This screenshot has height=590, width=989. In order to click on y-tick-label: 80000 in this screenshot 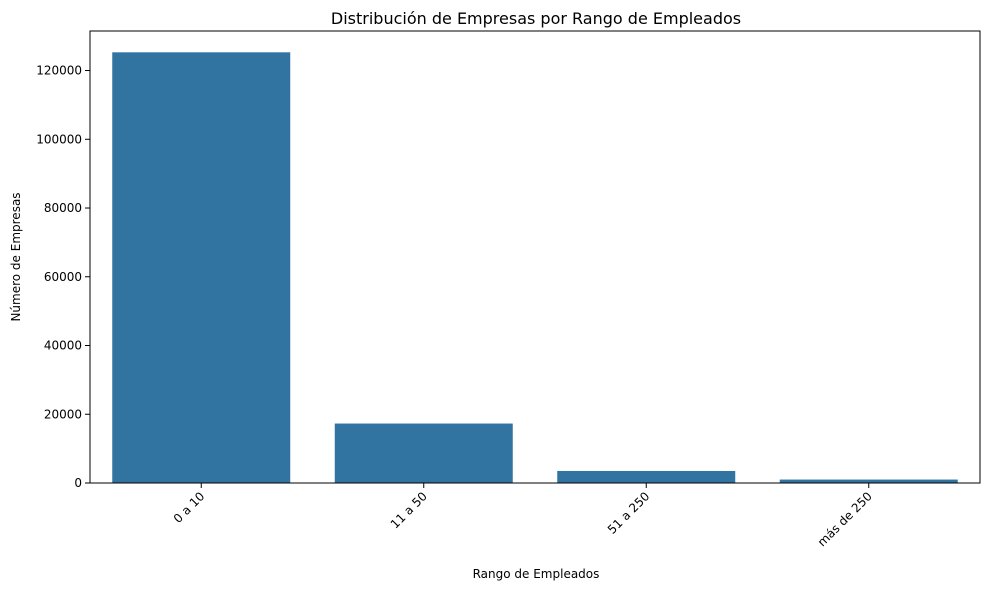, I will do `click(63, 208)`.